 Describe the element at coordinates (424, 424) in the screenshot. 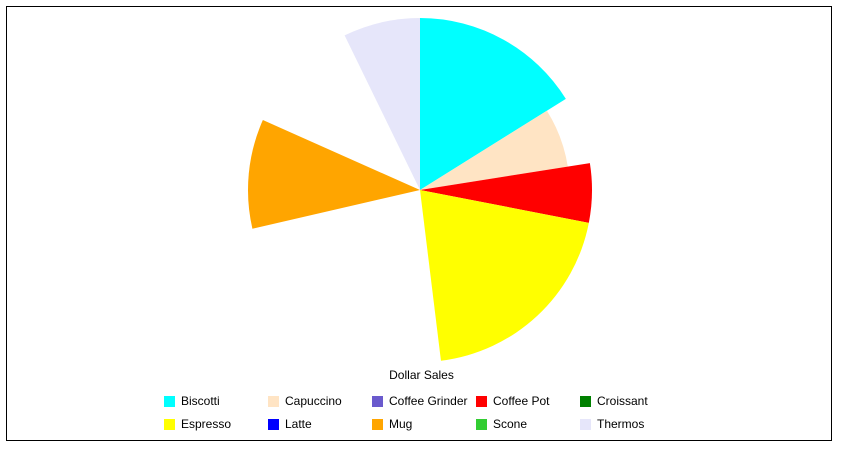

I see `legend-item-mug: Mug` at that location.